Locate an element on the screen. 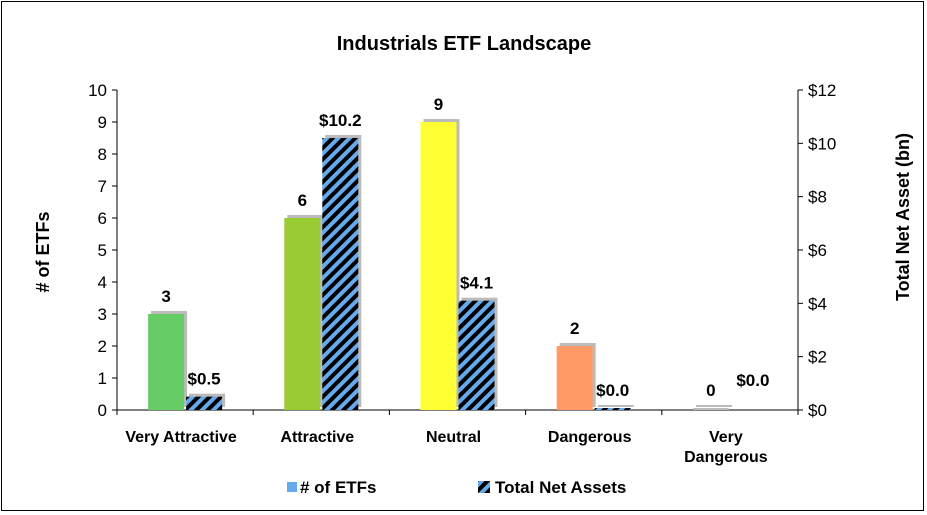 The height and width of the screenshot is (515, 927). y-tick-label-right: $8 is located at coordinates (817, 197).